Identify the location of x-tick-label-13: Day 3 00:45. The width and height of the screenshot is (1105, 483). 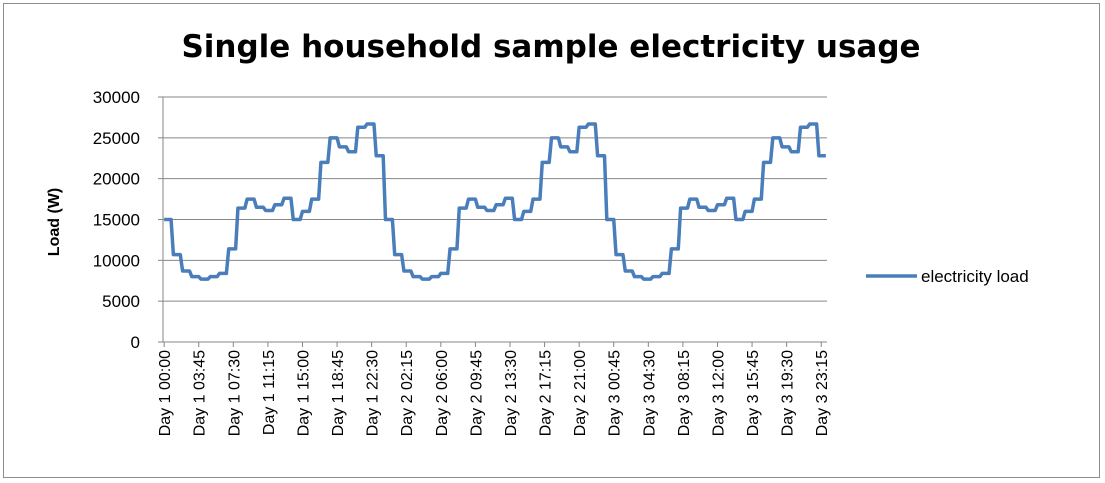
(615, 393).